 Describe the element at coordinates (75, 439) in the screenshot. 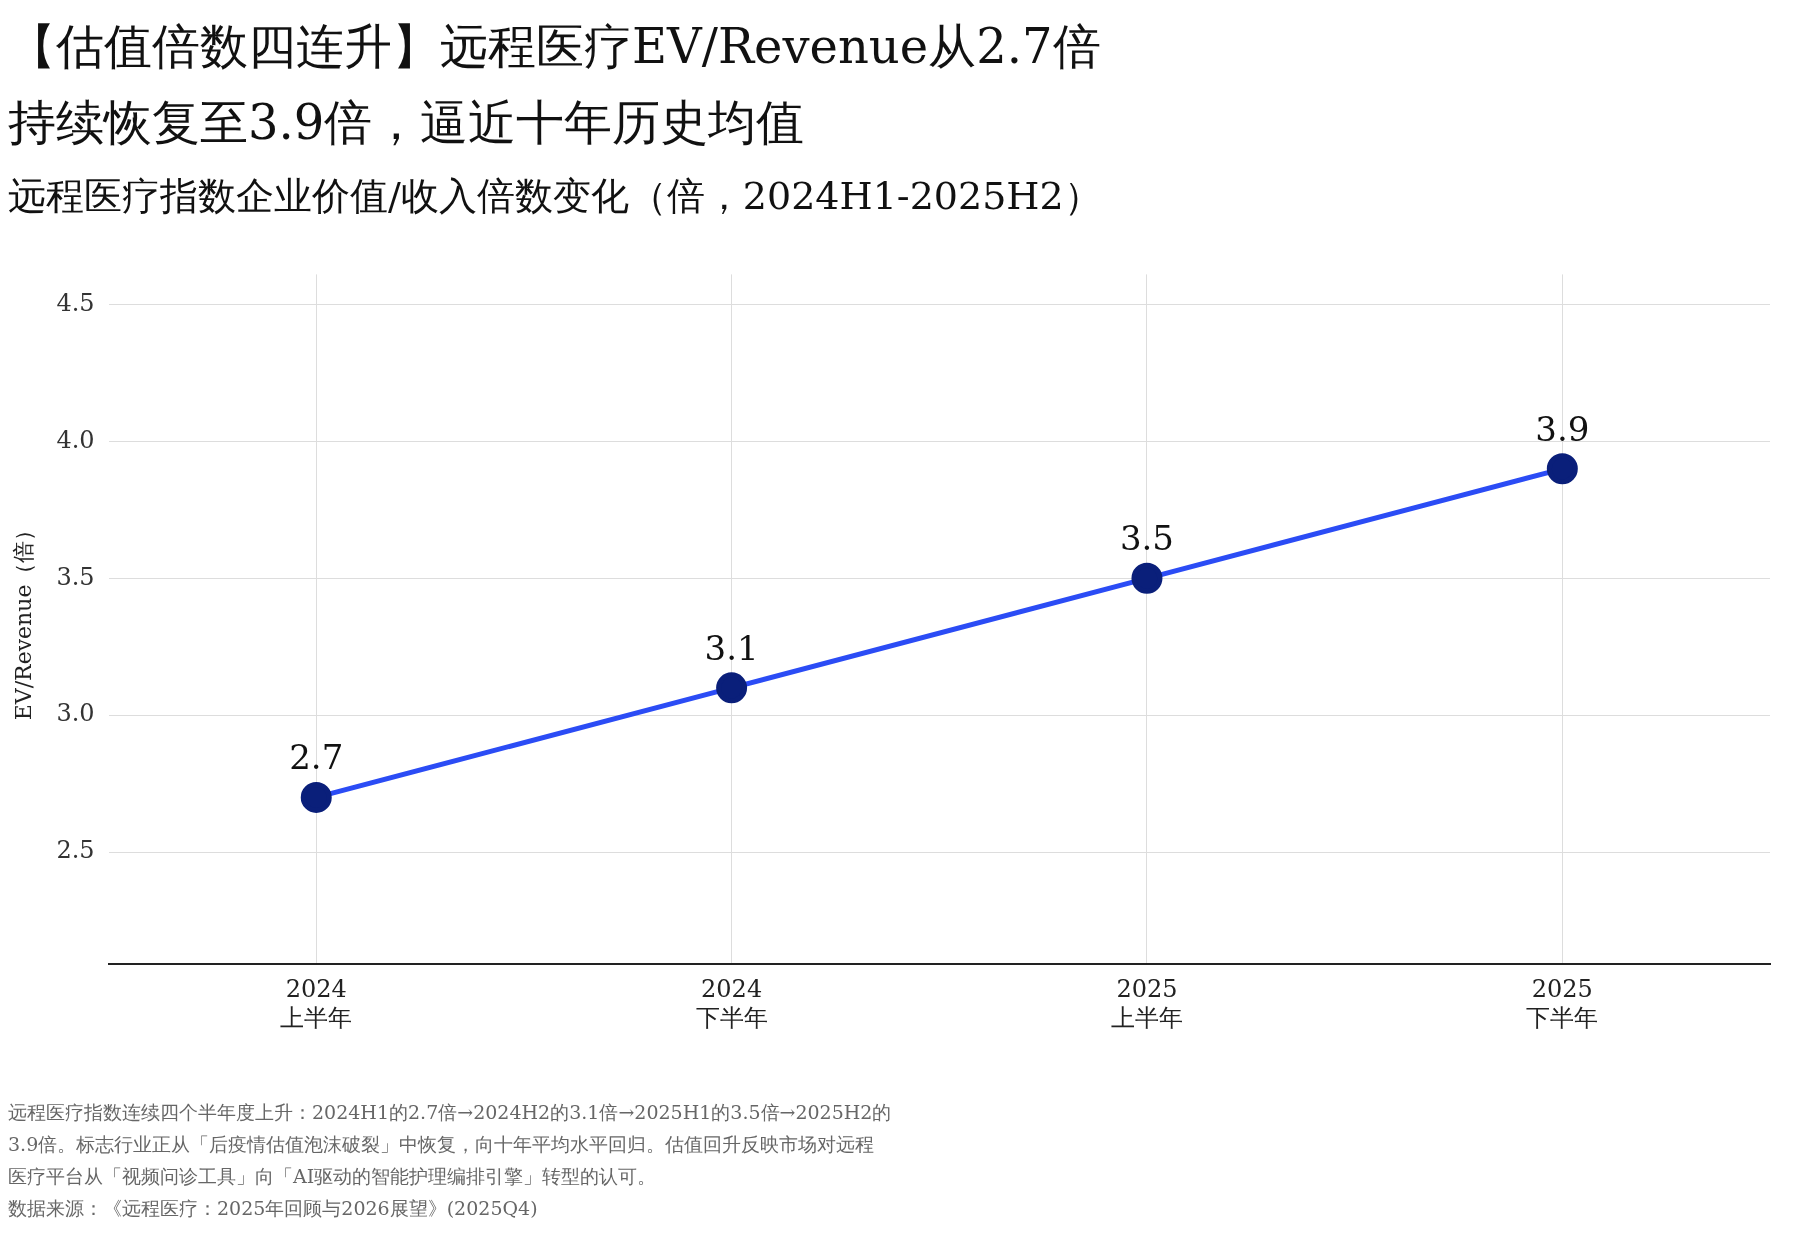

I see `y-tick-label: 4.0` at that location.